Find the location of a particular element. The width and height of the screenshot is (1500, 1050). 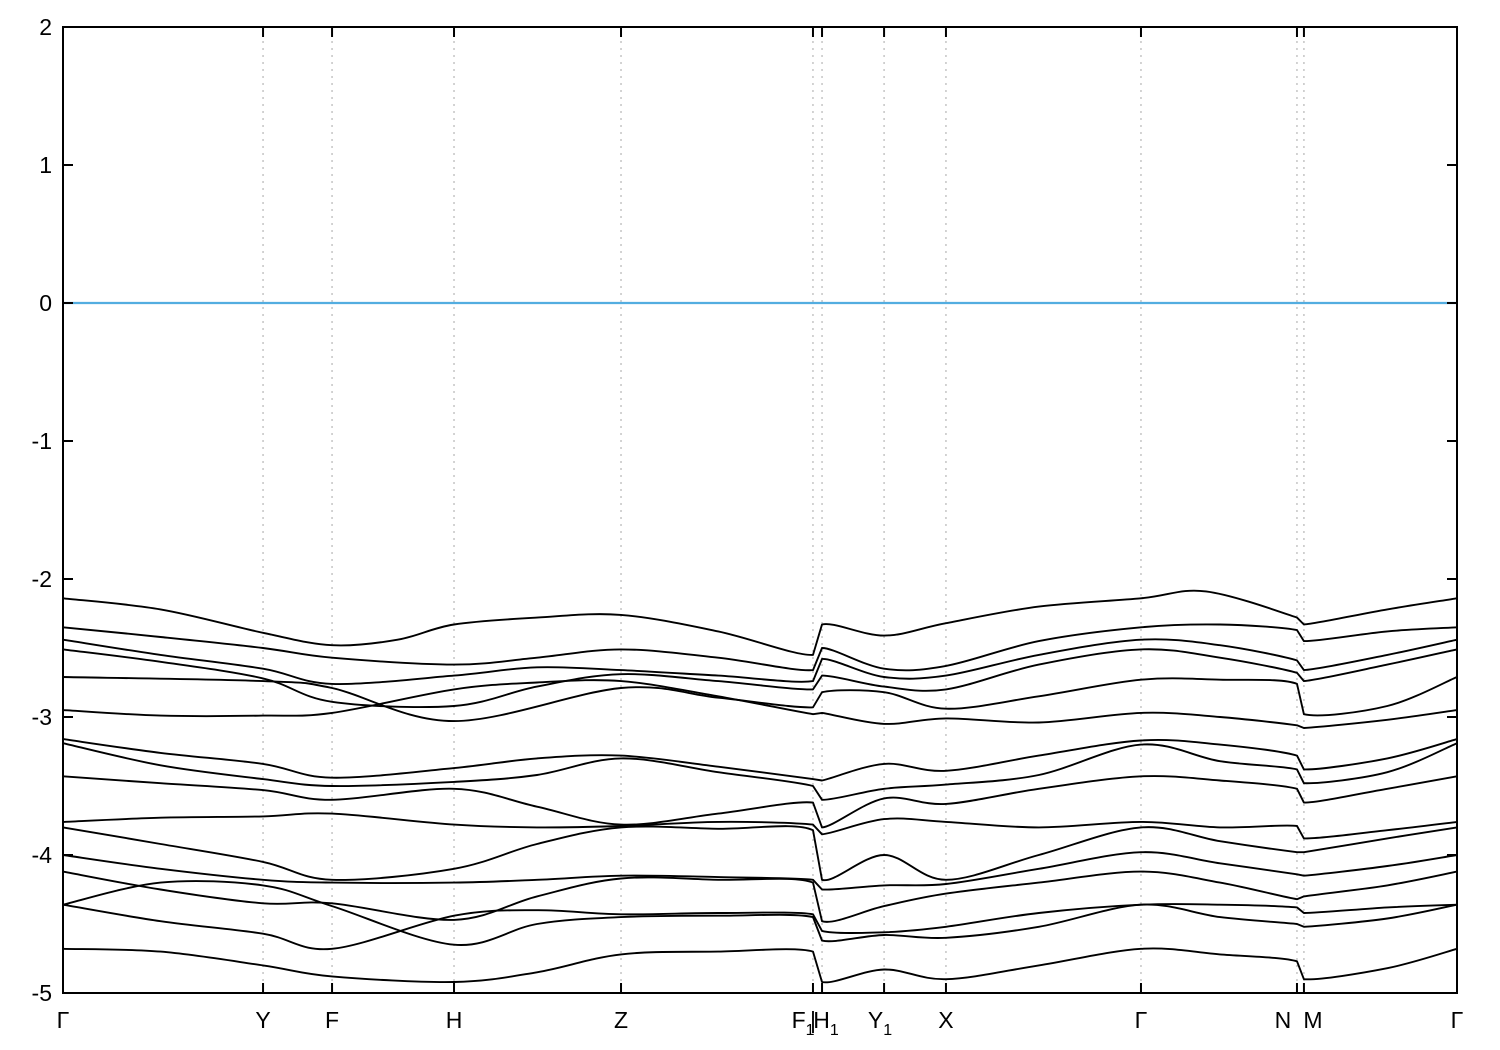

band-9-curve is located at coordinates (760, 802).